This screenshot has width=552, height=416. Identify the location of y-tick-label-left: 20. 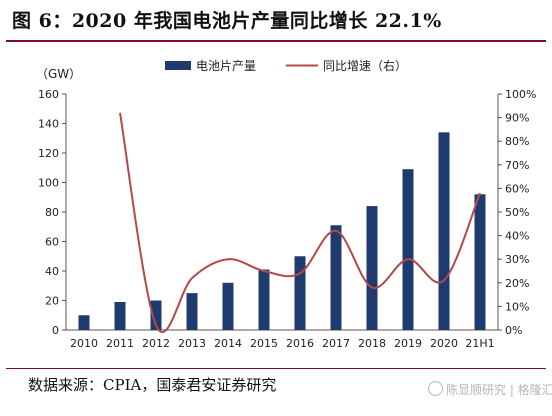
(52, 301).